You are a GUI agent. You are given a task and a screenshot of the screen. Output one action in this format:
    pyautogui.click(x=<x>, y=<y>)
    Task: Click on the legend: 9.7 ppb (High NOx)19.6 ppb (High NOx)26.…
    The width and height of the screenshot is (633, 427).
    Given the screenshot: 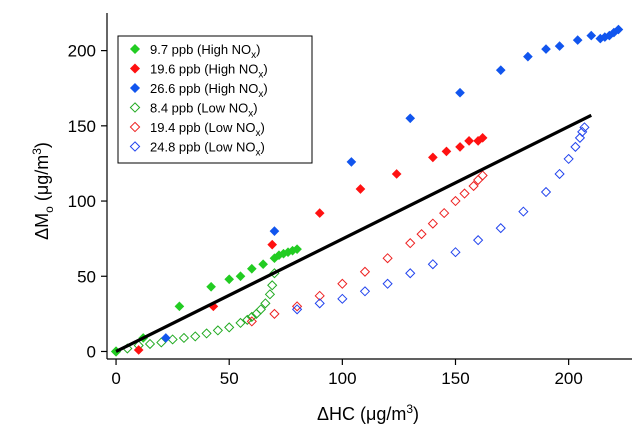 What is the action you would take?
    pyautogui.click(x=215, y=99)
    